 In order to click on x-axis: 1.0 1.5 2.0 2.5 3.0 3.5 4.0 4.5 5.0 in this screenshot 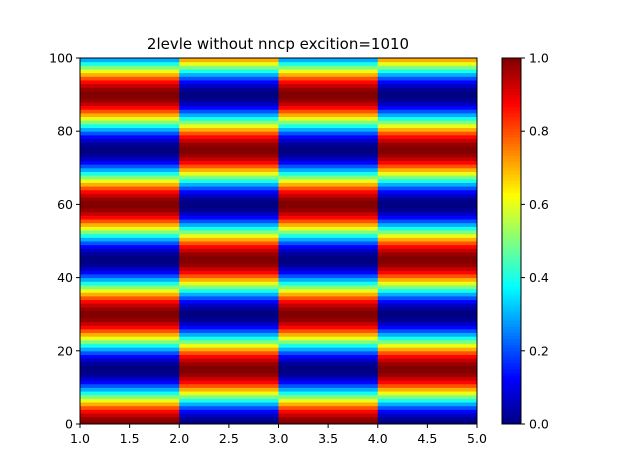, I will do `click(278, 435)`.